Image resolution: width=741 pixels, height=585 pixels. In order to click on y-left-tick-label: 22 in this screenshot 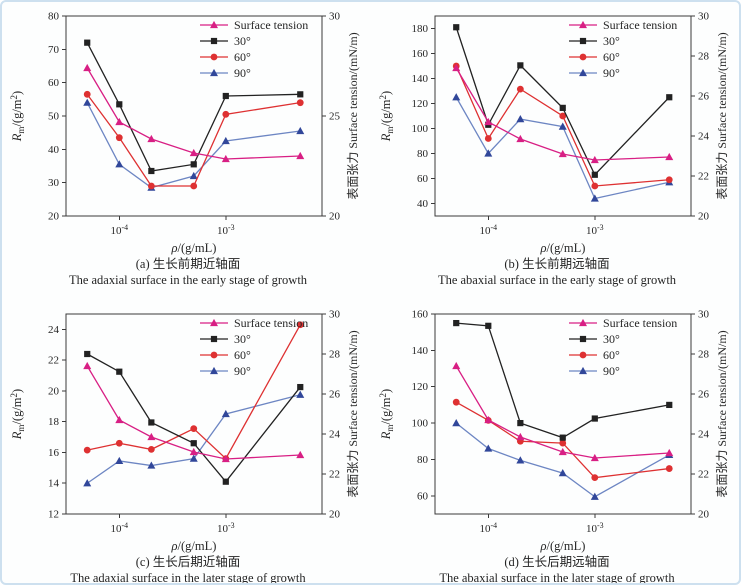, I will do `click(53, 361)`.